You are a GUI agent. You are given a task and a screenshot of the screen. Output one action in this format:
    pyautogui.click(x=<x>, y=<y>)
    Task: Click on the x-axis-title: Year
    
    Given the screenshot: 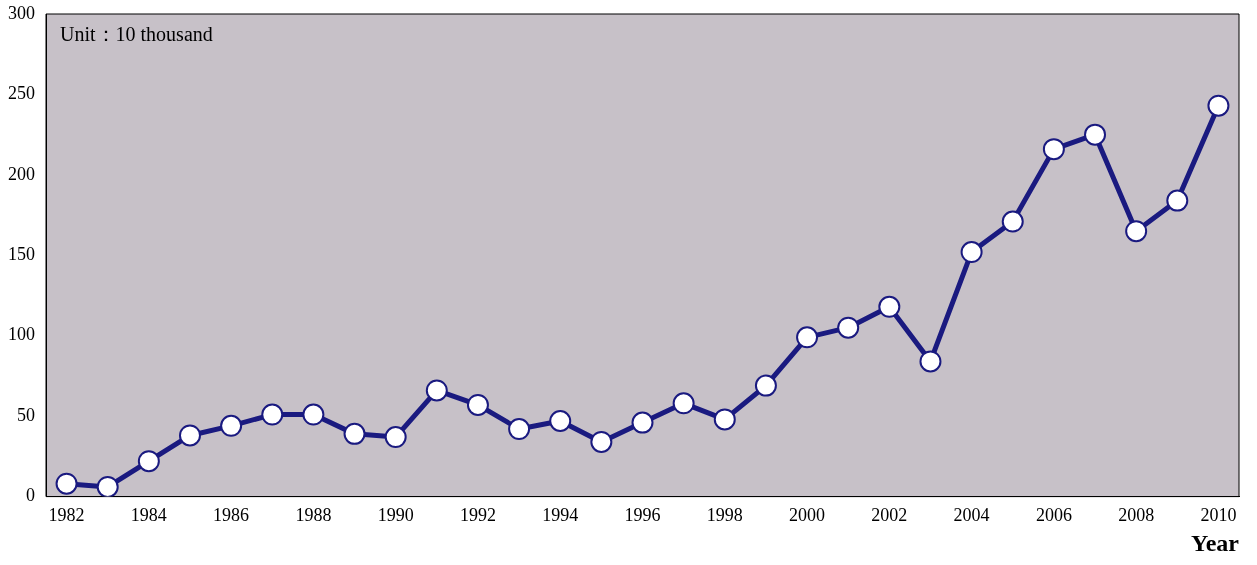 What is the action you would take?
    pyautogui.click(x=1215, y=542)
    